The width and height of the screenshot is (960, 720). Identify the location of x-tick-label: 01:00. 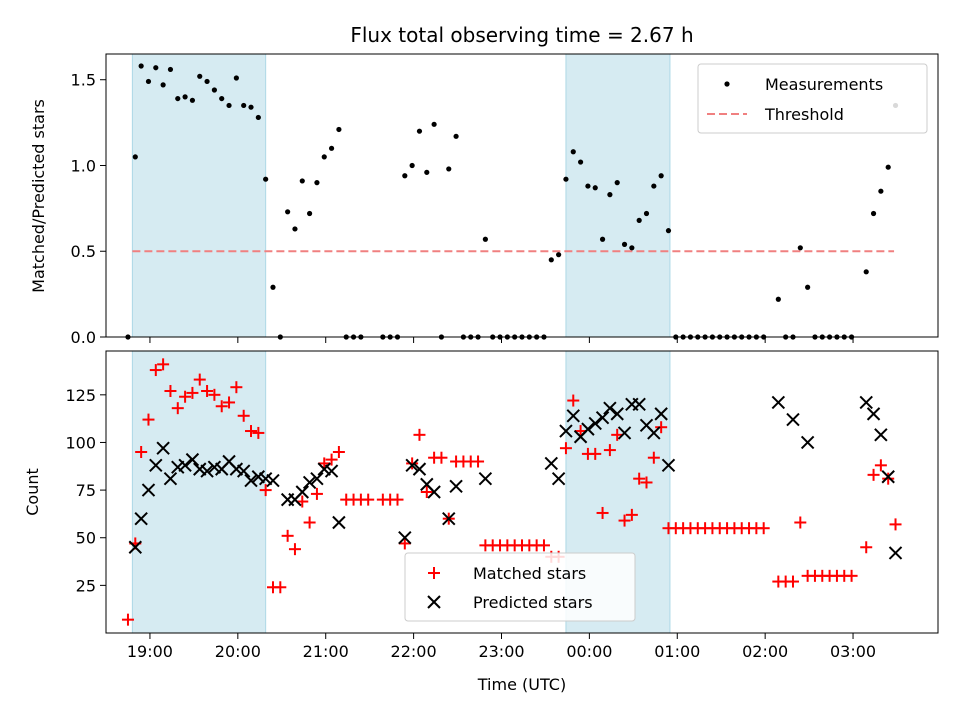
(677, 651).